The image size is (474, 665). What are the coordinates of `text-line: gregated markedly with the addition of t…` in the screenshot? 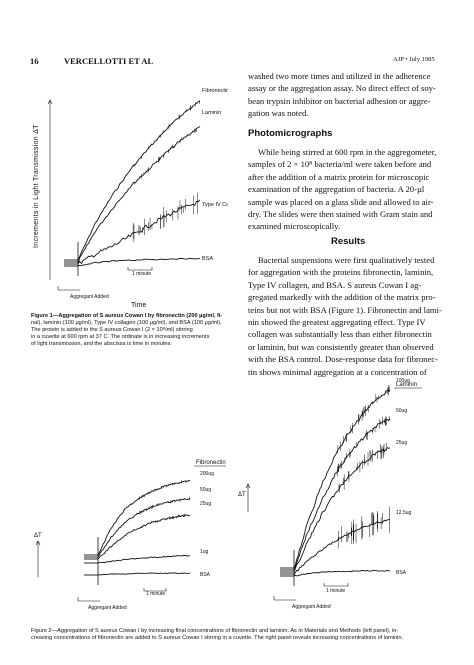 It's located at (342, 297).